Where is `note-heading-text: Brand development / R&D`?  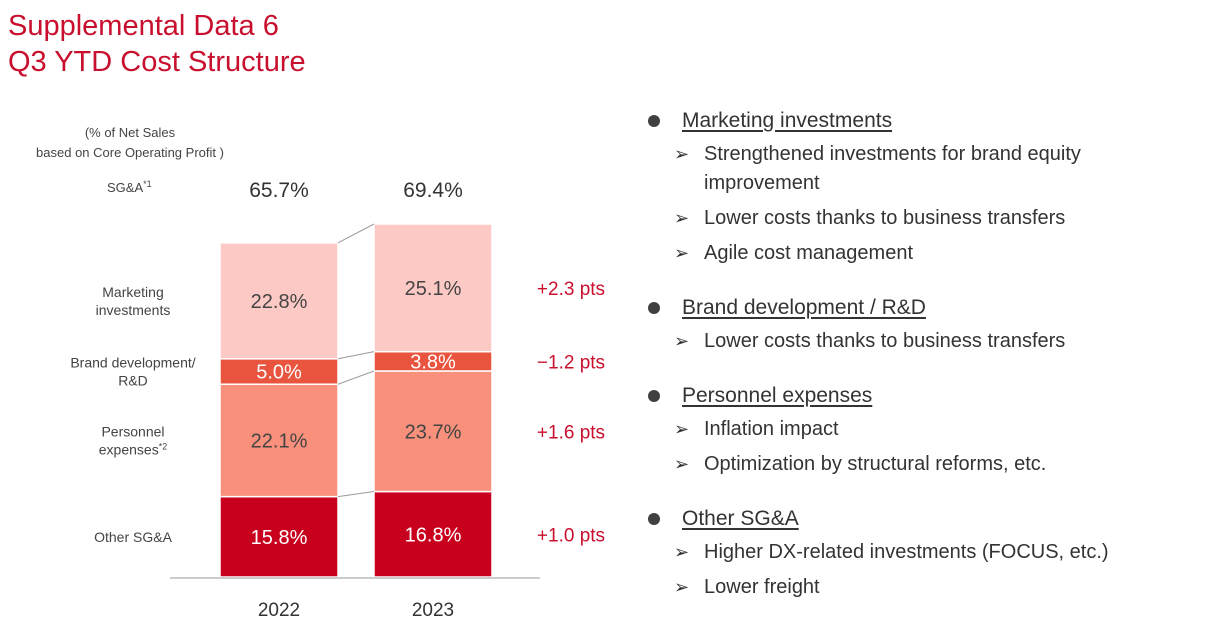 note-heading-text: Brand development / R&D is located at coordinates (804, 307).